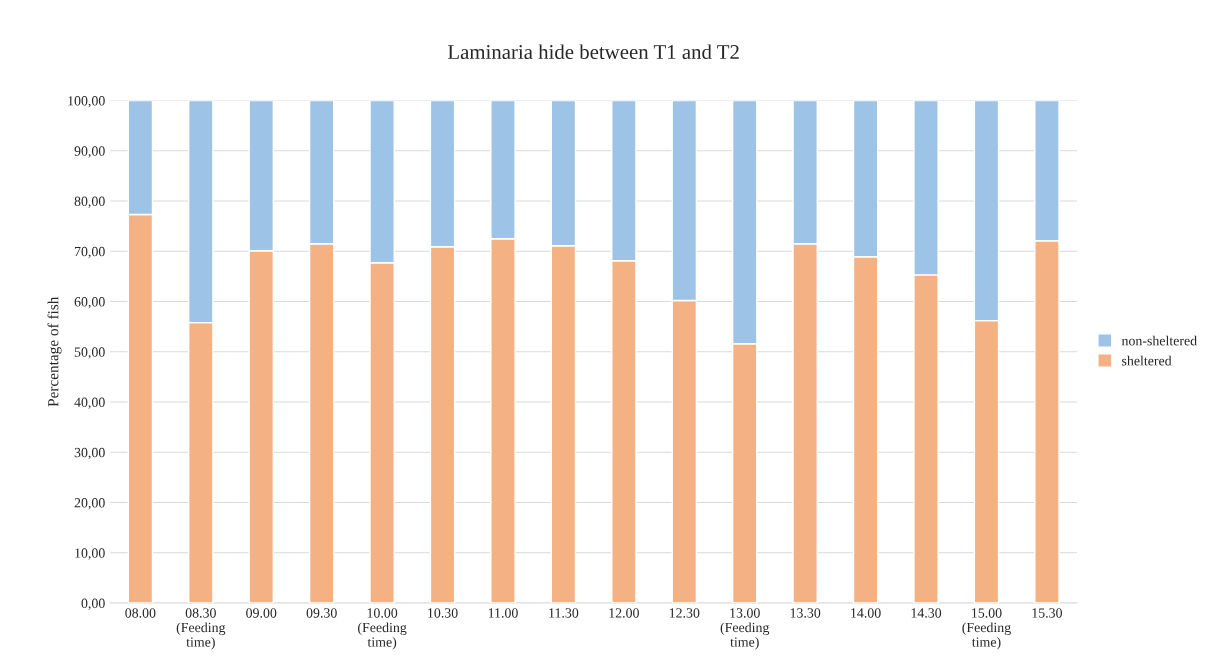 This screenshot has width=1224, height=670. What do you see at coordinates (89, 353) in the screenshot?
I see `y-tick-label: 50,00` at bounding box center [89, 353].